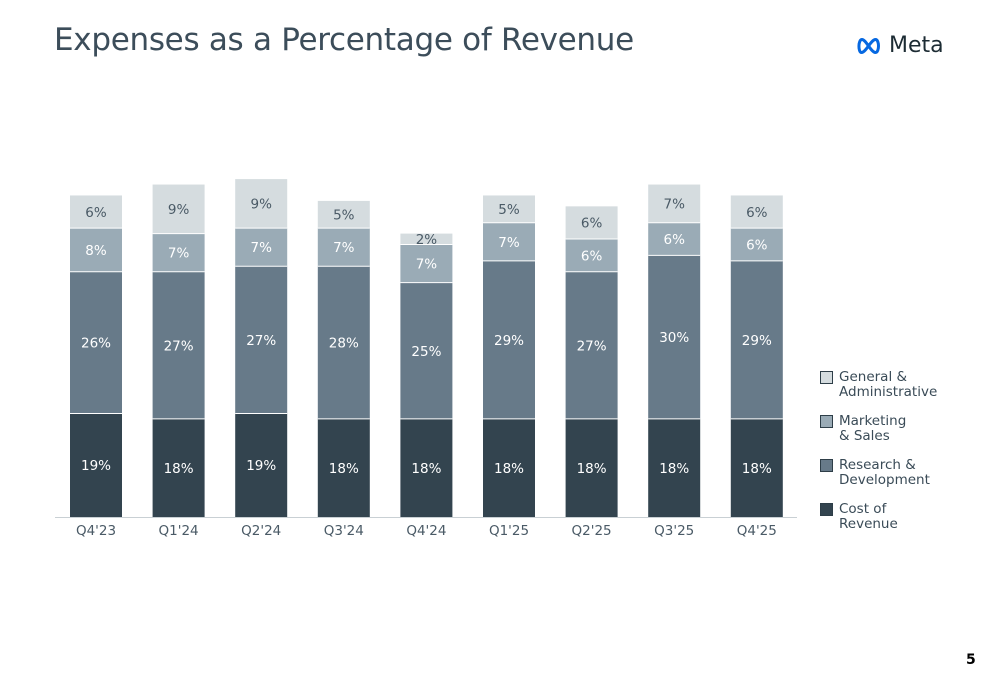  Describe the element at coordinates (888, 384) in the screenshot. I see `legend-label: General & Administrative` at that location.